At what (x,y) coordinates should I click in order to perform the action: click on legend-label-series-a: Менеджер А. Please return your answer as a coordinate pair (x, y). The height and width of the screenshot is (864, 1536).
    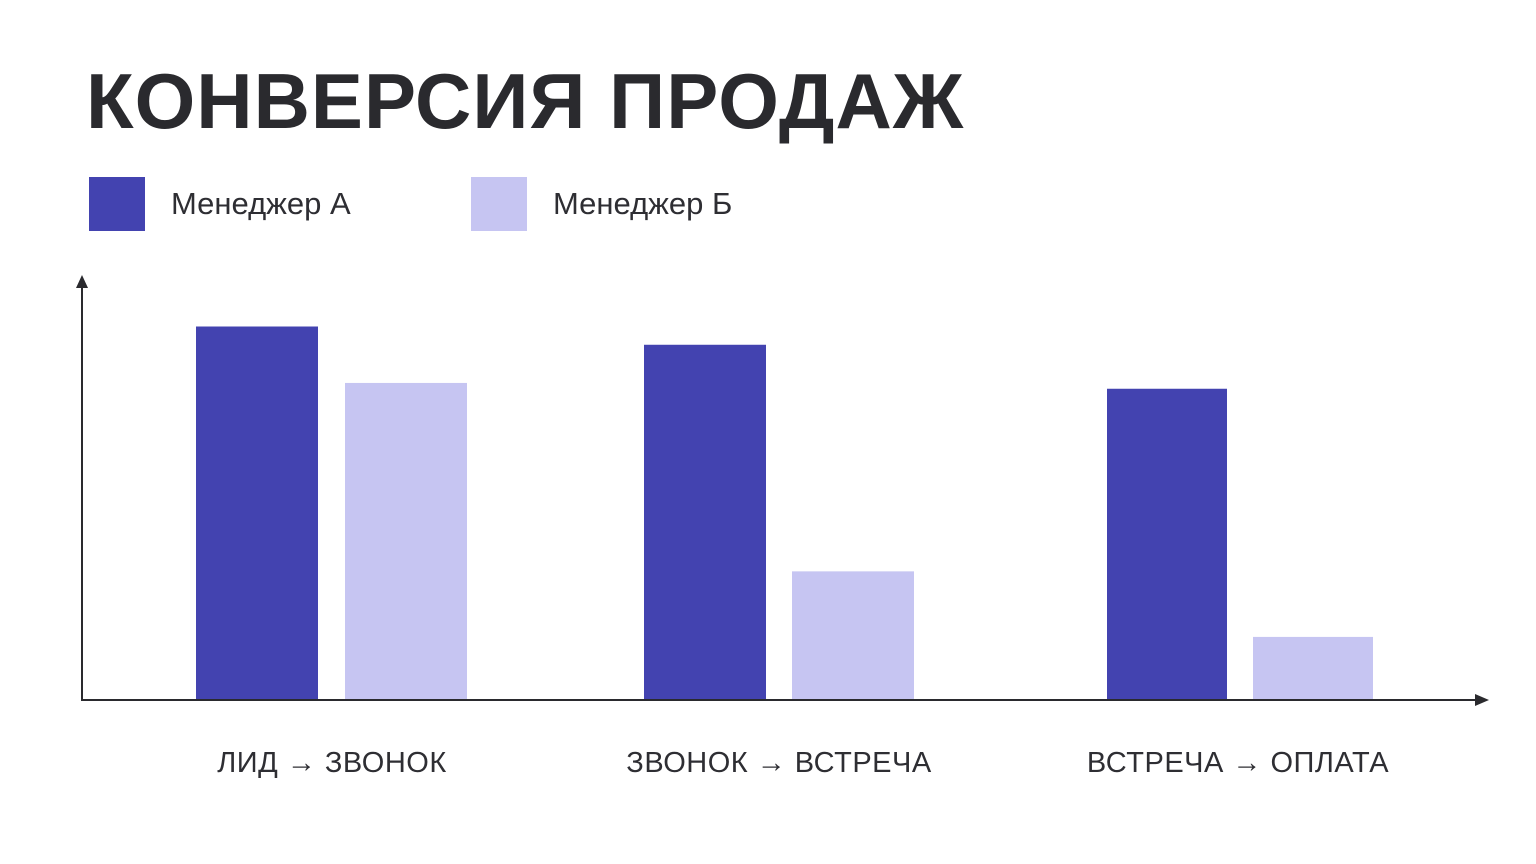
    Looking at the image, I should click on (261, 203).